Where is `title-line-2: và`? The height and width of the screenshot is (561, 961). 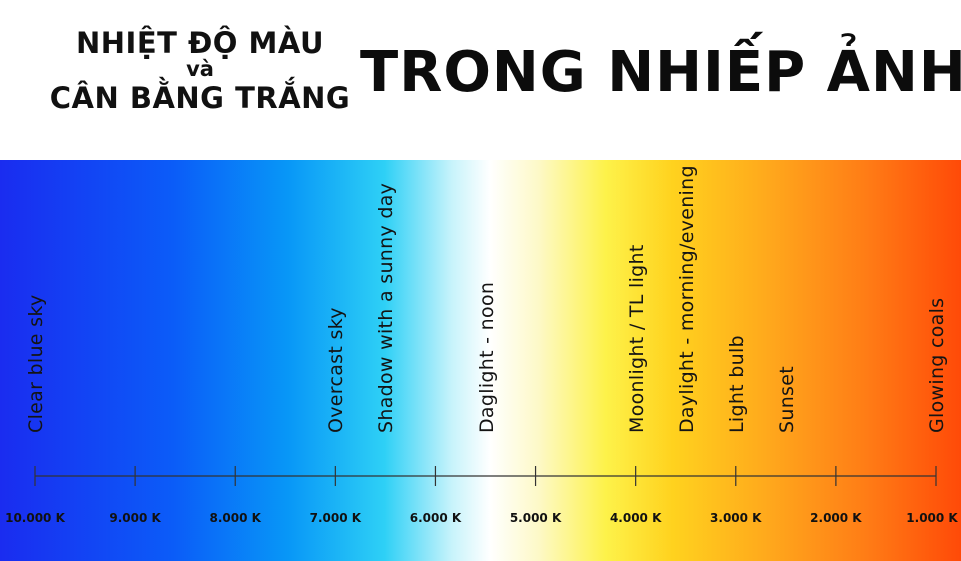
title-line-2: và is located at coordinates (200, 69).